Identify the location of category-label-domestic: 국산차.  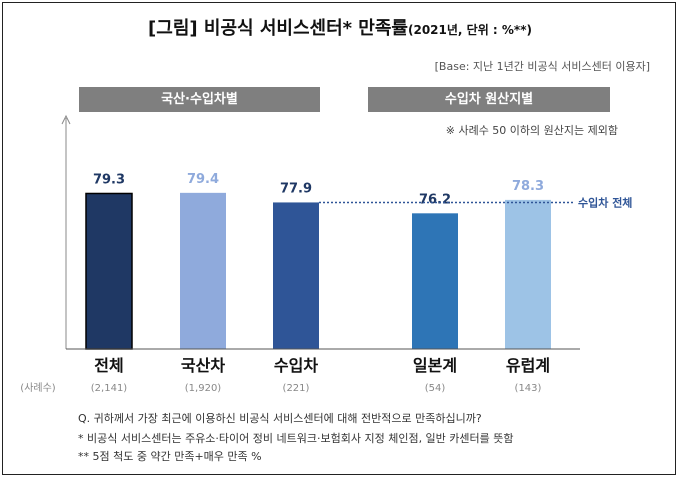
(203, 365).